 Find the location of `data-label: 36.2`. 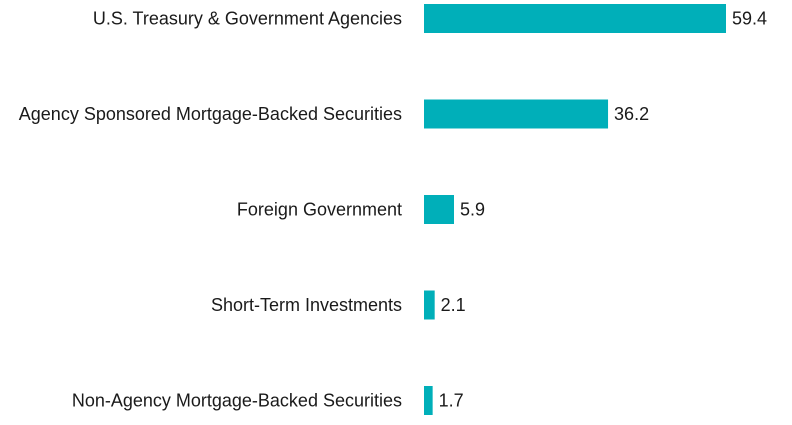

data-label: 36.2 is located at coordinates (631, 114).